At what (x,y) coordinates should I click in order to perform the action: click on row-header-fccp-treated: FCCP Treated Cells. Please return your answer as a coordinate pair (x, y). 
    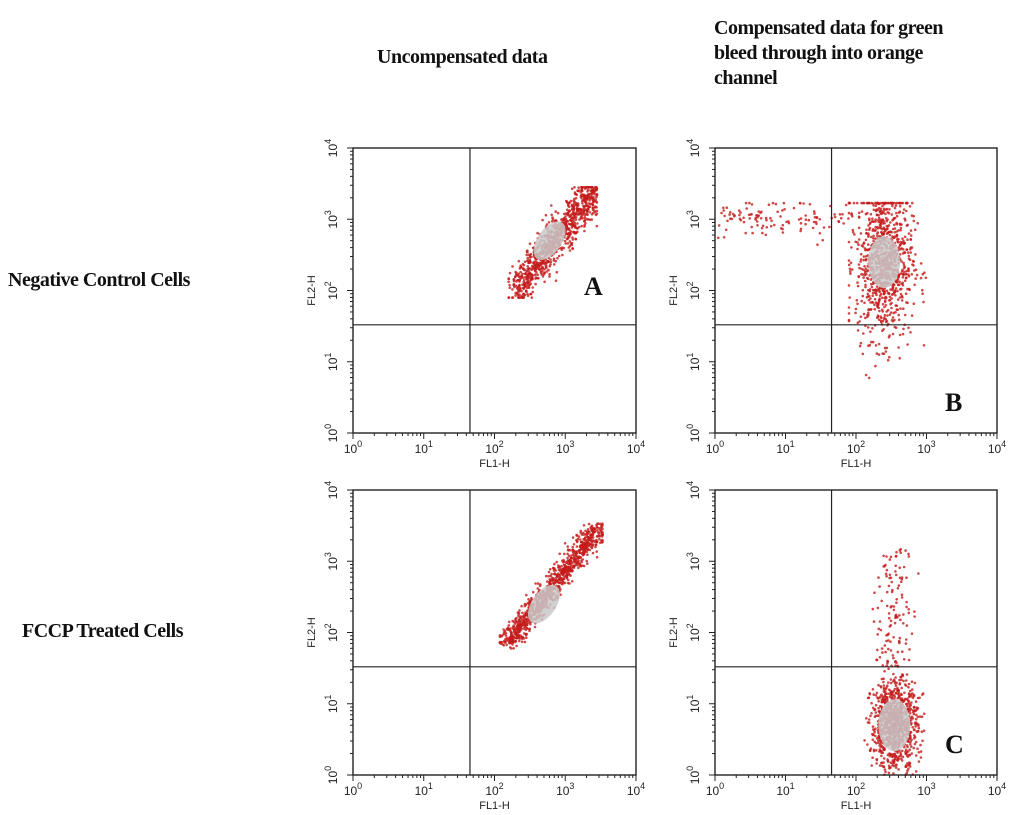
    Looking at the image, I should click on (102, 631).